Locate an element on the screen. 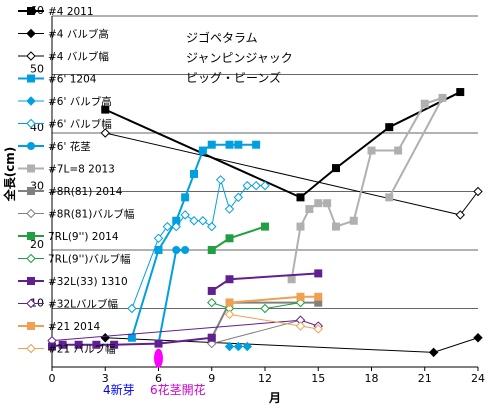 This screenshot has width=496, height=413. x-tick-label: 0 is located at coordinates (52, 378).